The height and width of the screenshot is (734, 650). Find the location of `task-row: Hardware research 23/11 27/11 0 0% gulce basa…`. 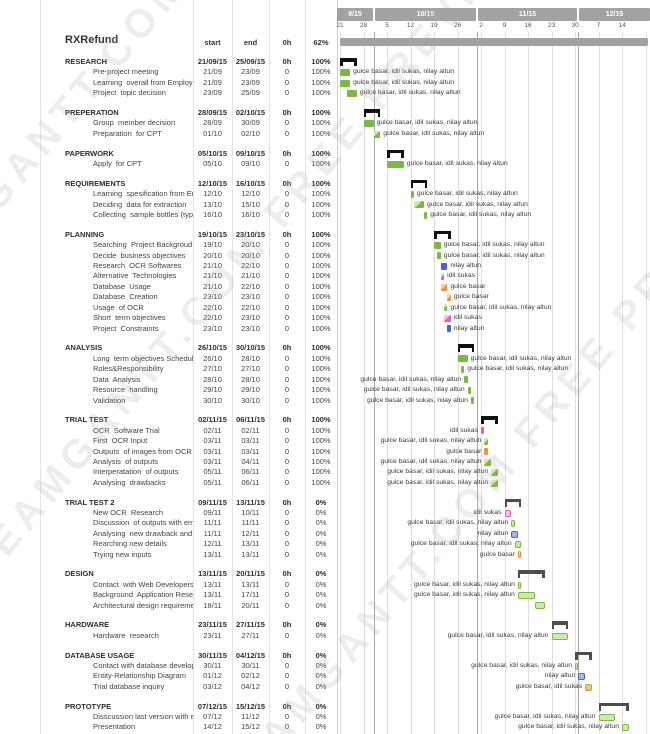

task-row: Hardware research 23/11 27/11 0 0% gulce basa… is located at coordinates (325, 636).